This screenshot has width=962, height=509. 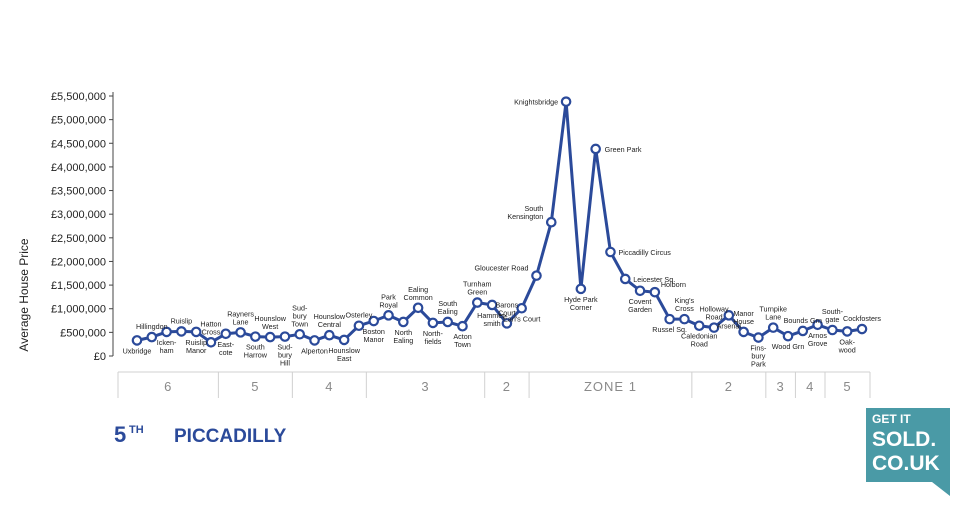 I want to click on y-tick-label: £1,500,000, so click(x=78, y=286).